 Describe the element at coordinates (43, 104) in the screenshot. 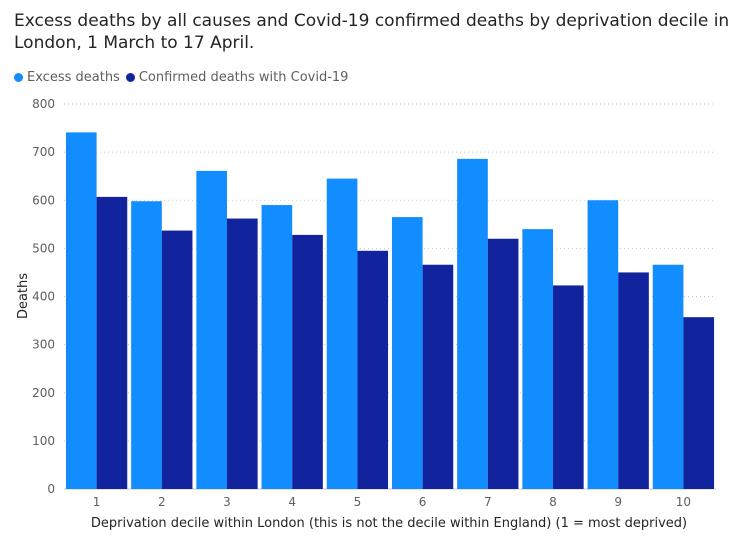

I see `y-tick-label: 800` at that location.